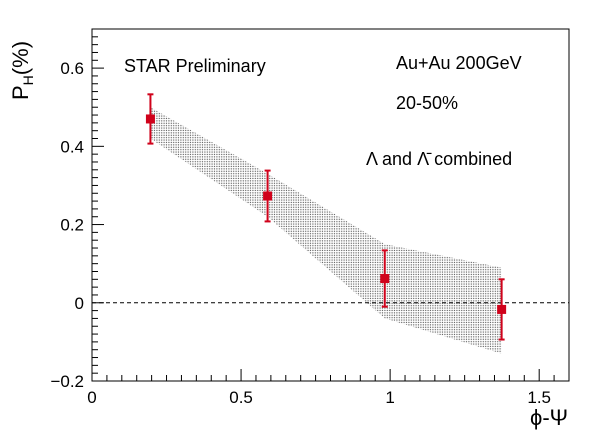 Image resolution: width=598 pixels, height=444 pixels. Describe the element at coordinates (67, 381) in the screenshot. I see `y-tick-label: −0.2` at that location.